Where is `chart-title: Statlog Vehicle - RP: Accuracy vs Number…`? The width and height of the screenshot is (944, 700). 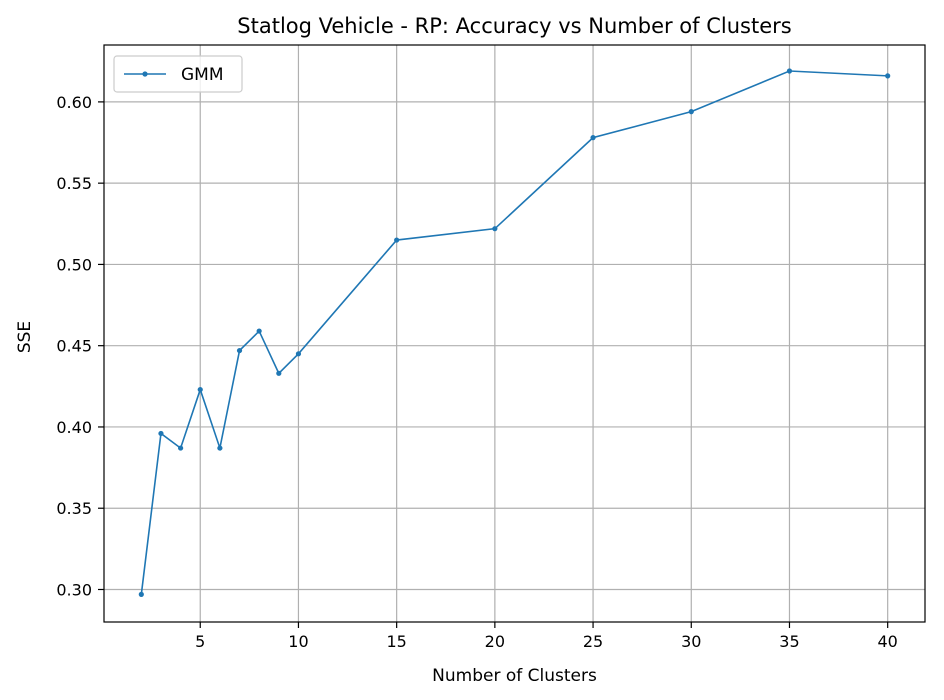
chart-title: Statlog Vehicle - RP: Accuracy vs Number… is located at coordinates (514, 26).